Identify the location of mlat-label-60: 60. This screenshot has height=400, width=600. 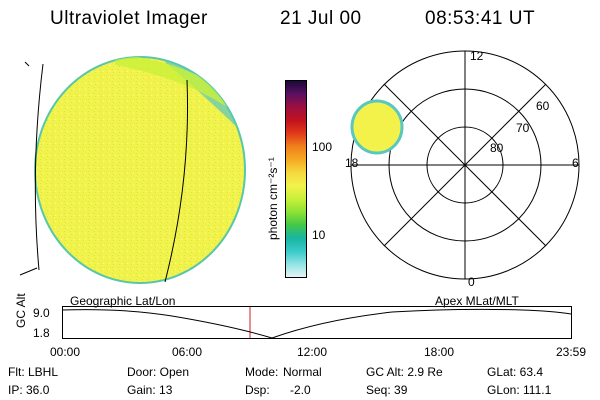
(543, 106).